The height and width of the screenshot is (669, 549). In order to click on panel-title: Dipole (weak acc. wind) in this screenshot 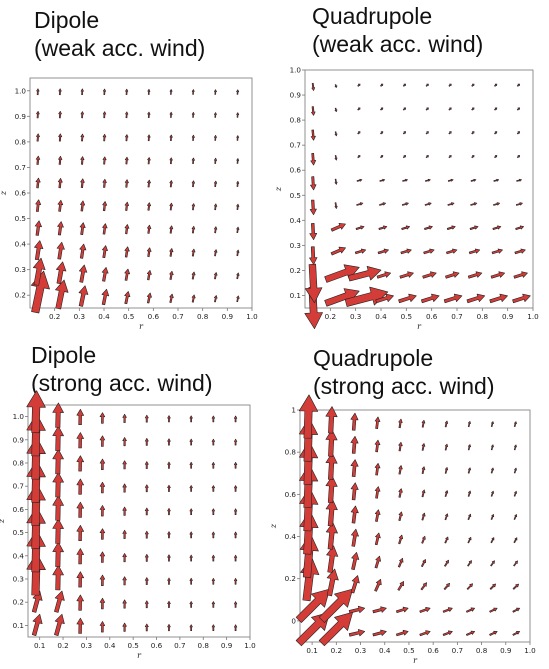, I will do `click(119, 34)`.